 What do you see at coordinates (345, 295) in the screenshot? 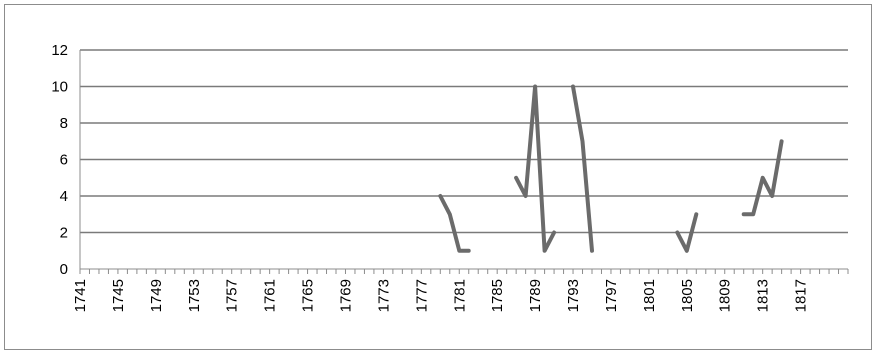
I see `x-tick-label: 1769` at bounding box center [345, 295].